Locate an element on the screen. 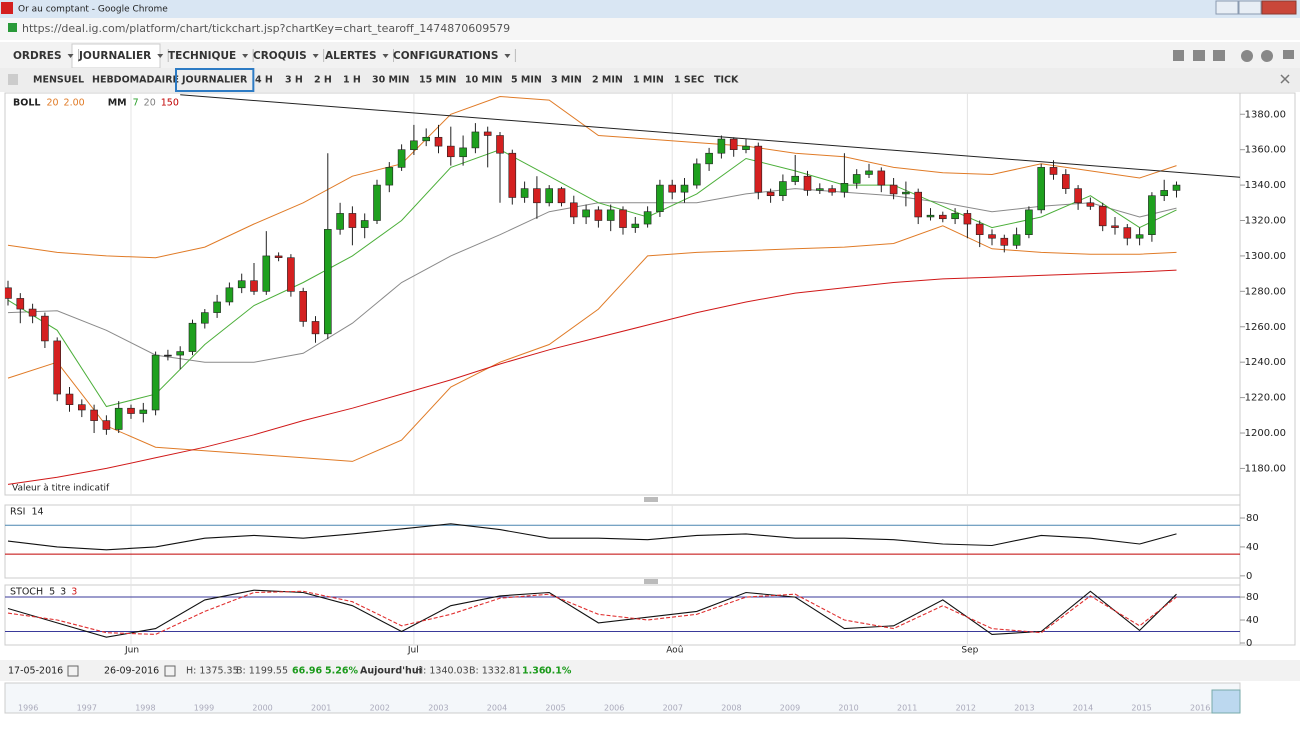 The image size is (1300, 731). x-tick-label: Sep is located at coordinates (969, 651).